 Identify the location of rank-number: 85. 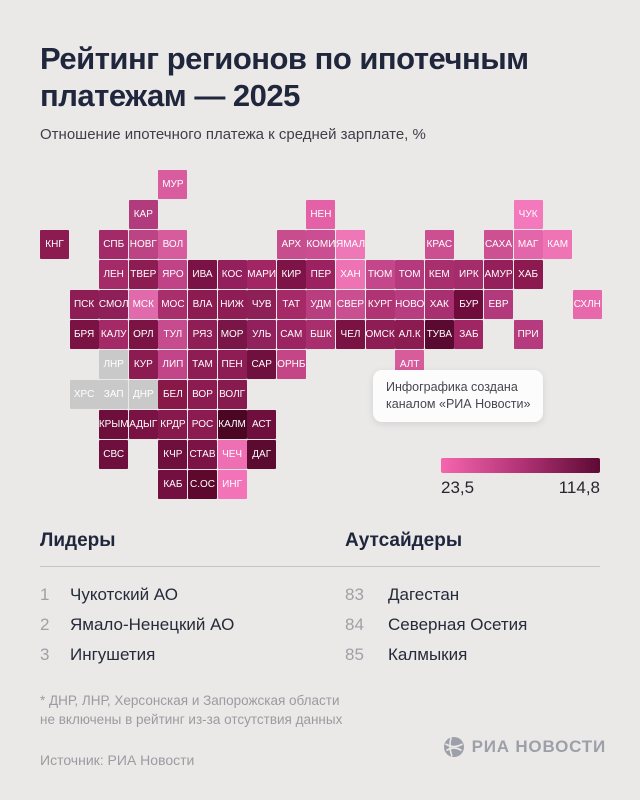
(354, 654).